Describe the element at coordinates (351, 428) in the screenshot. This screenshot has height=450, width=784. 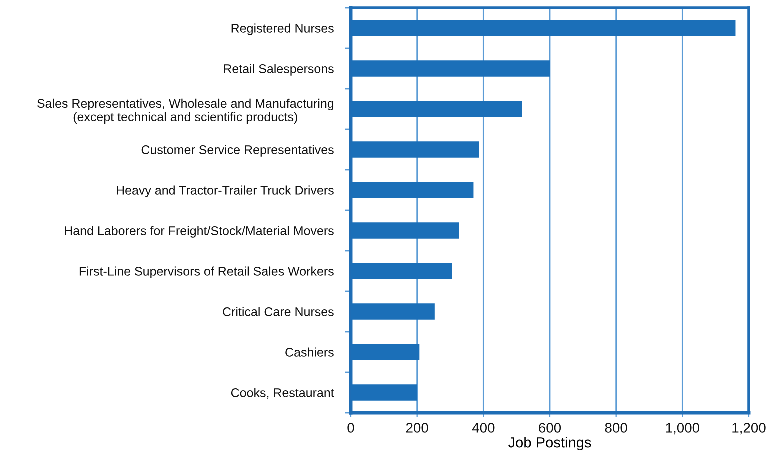
I see `x-tick-label: 0` at that location.